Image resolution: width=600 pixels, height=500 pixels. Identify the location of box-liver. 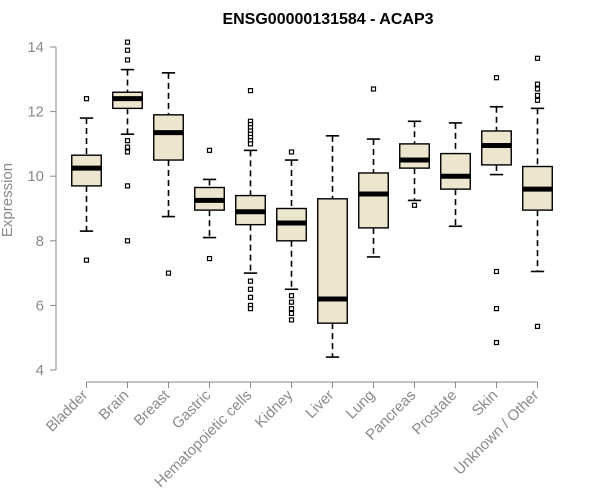
(332, 246).